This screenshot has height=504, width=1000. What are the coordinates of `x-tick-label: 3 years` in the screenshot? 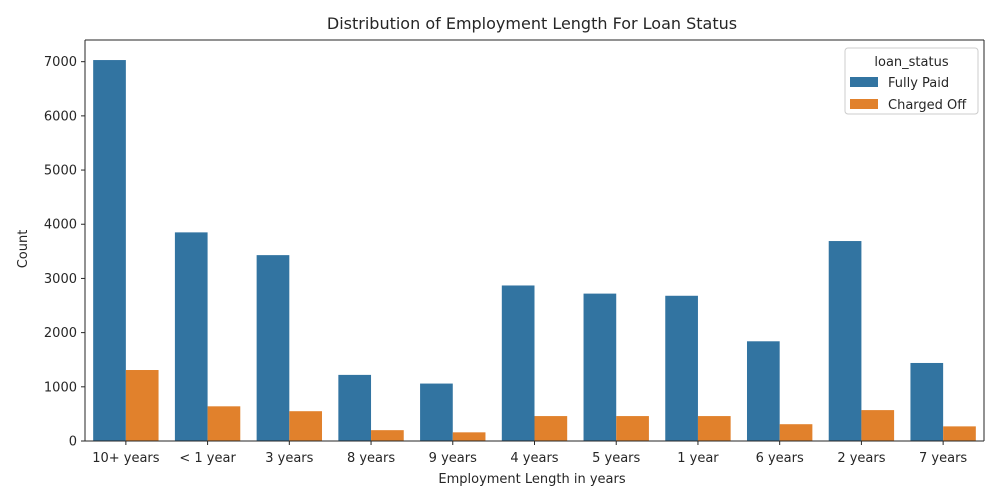 It's located at (289, 458).